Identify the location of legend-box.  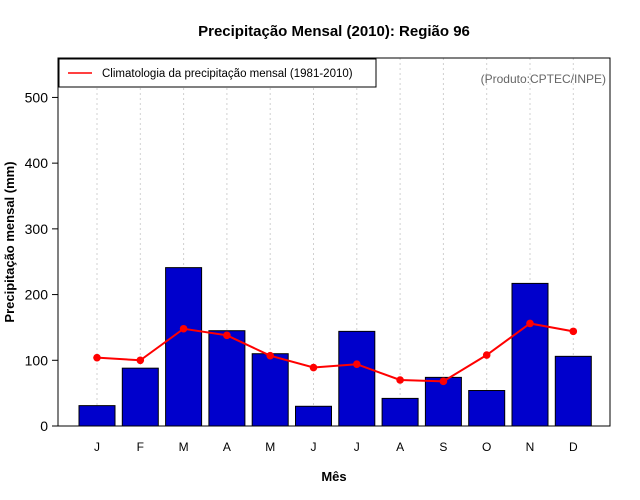
(217, 73).